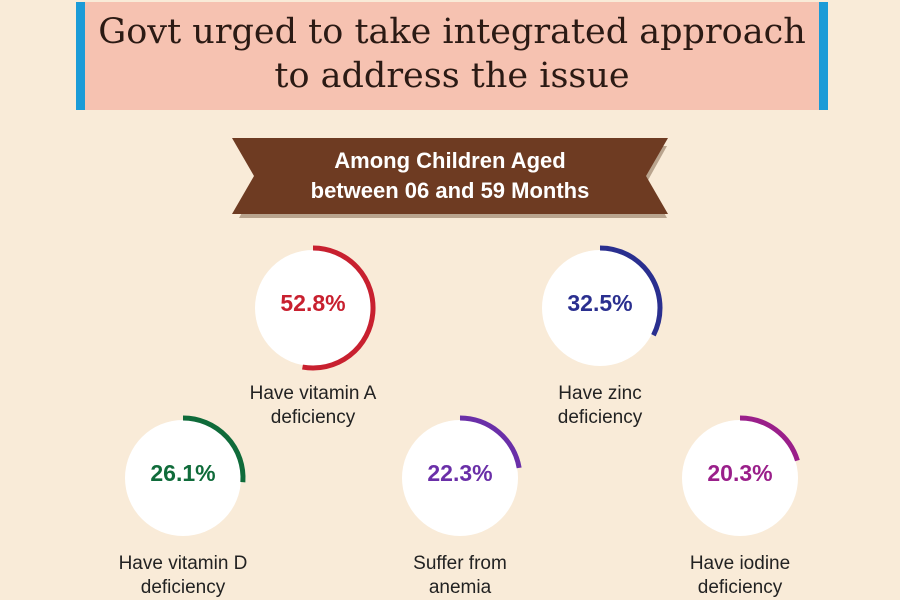 This screenshot has width=900, height=600. What do you see at coordinates (450, 160) in the screenshot?
I see `ribbon-line-1: Among Children Aged` at bounding box center [450, 160].